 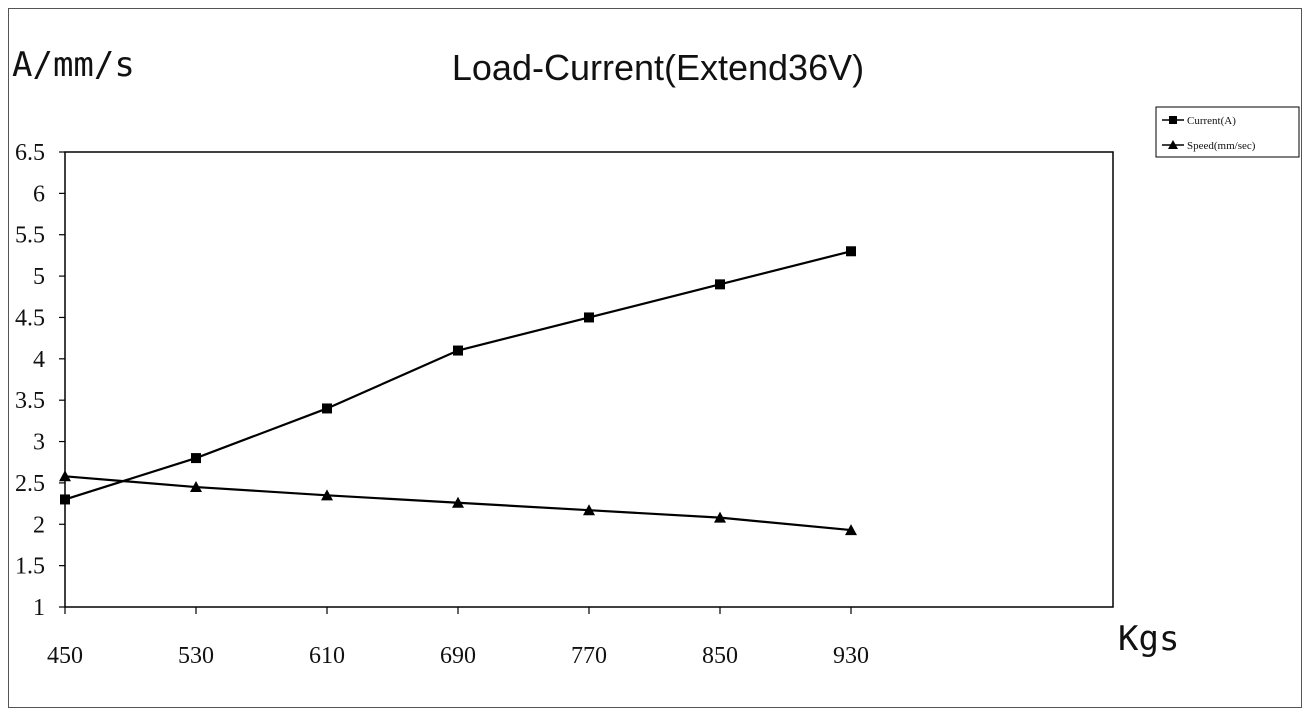 I want to click on y-tick-label: 6, so click(x=39, y=194).